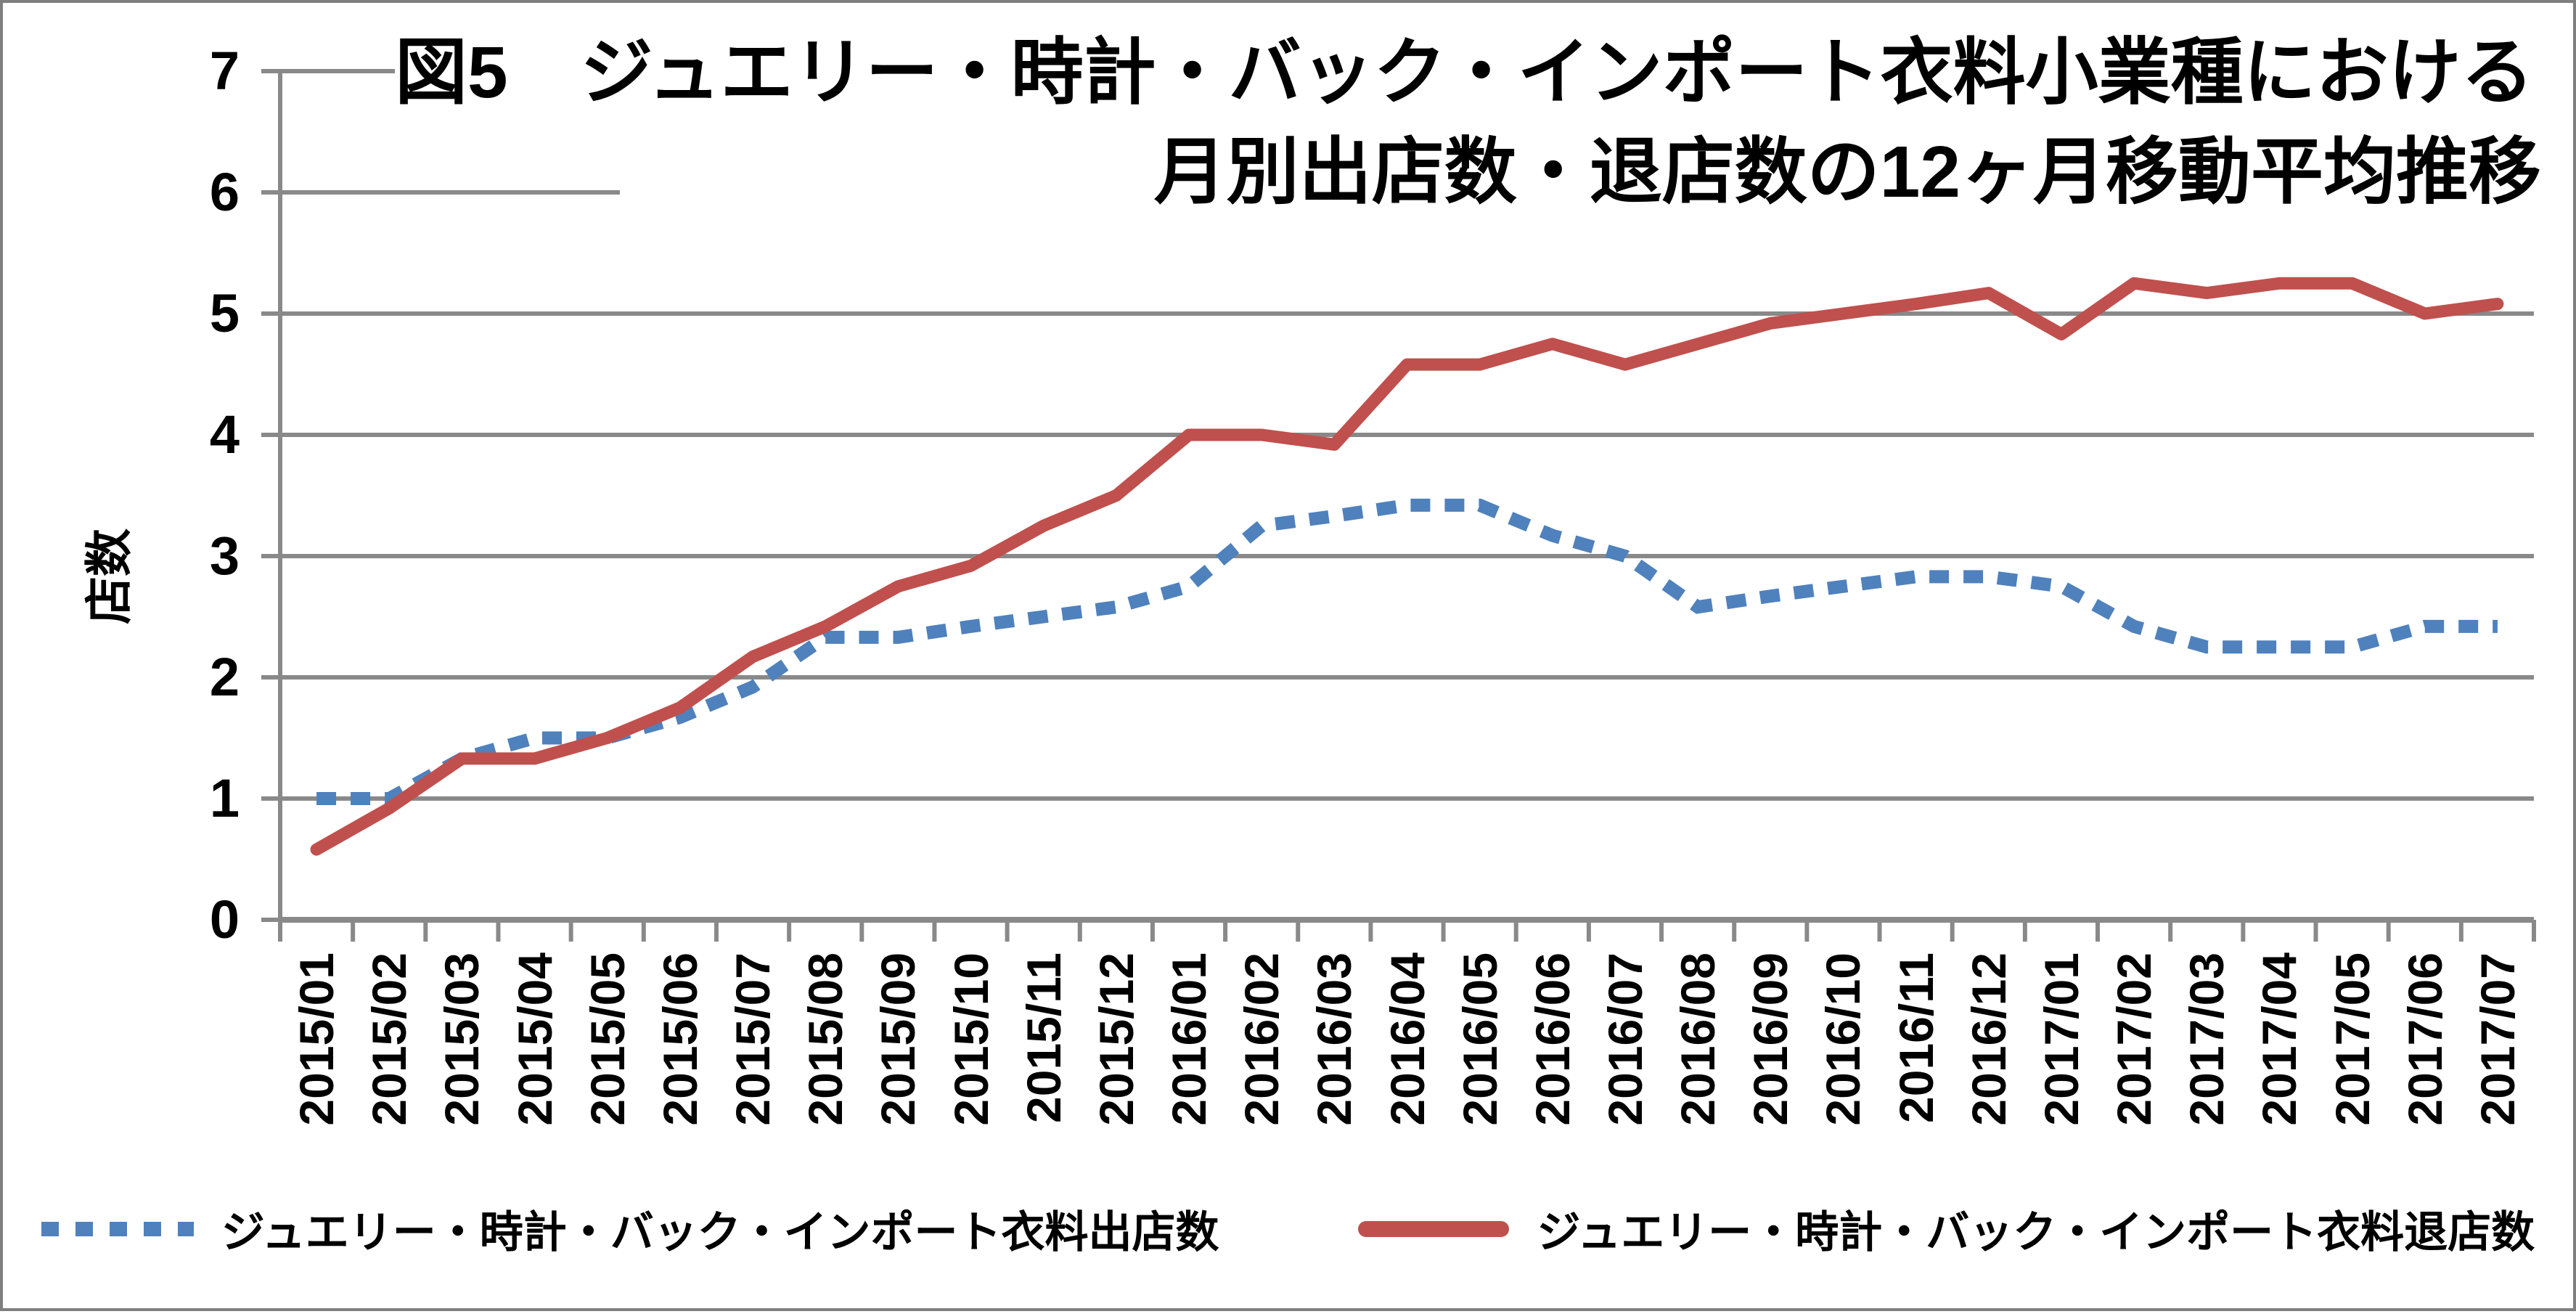 Image resolution: width=2576 pixels, height=1314 pixels. What do you see at coordinates (225, 556) in the screenshot?
I see `y-axis-tick-label: 3` at bounding box center [225, 556].